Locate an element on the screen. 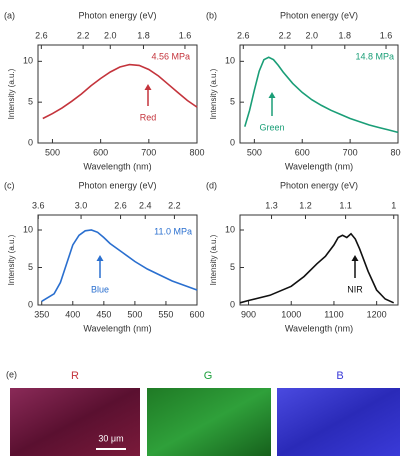  x2-tick-label: 1.1 is located at coordinates (345, 205).